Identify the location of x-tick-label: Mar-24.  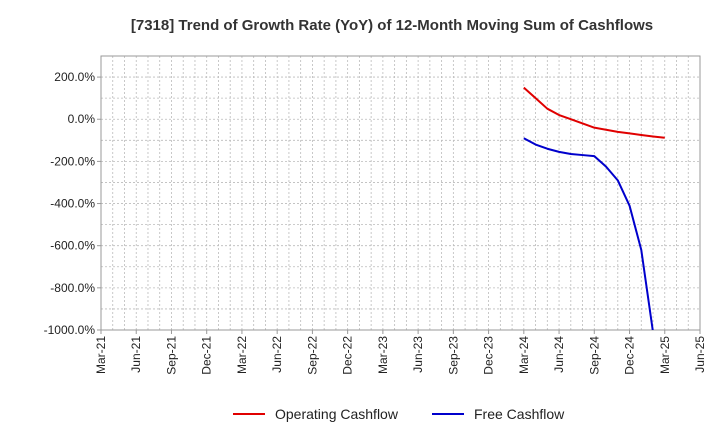
(524, 355).